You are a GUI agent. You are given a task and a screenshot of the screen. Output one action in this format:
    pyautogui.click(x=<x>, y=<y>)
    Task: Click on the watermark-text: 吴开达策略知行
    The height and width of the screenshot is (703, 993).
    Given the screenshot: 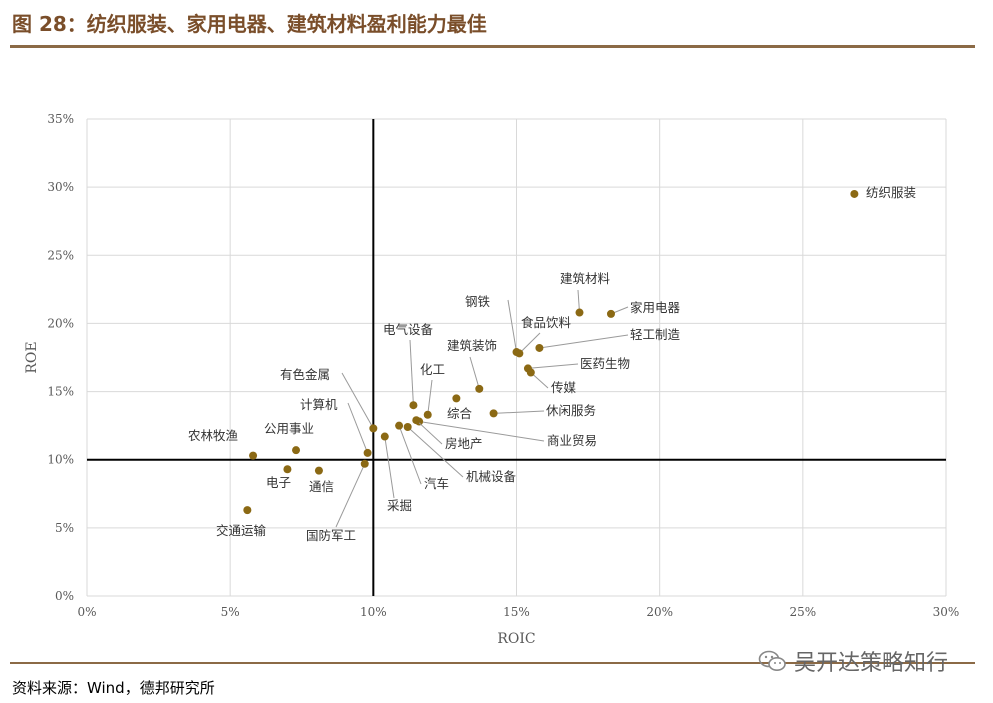 What is the action you would take?
    pyautogui.click(x=871, y=663)
    